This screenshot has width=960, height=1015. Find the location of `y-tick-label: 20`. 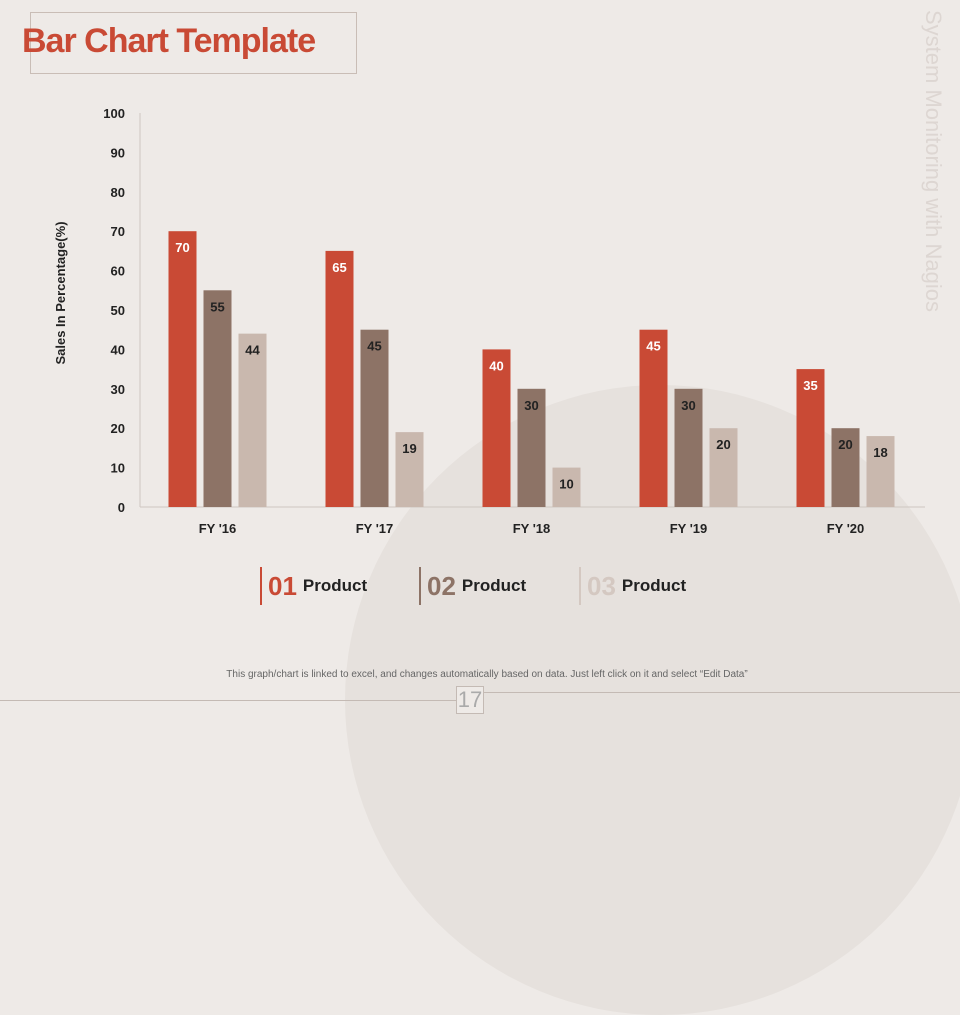

y-tick-label: 20 is located at coordinates (118, 428).